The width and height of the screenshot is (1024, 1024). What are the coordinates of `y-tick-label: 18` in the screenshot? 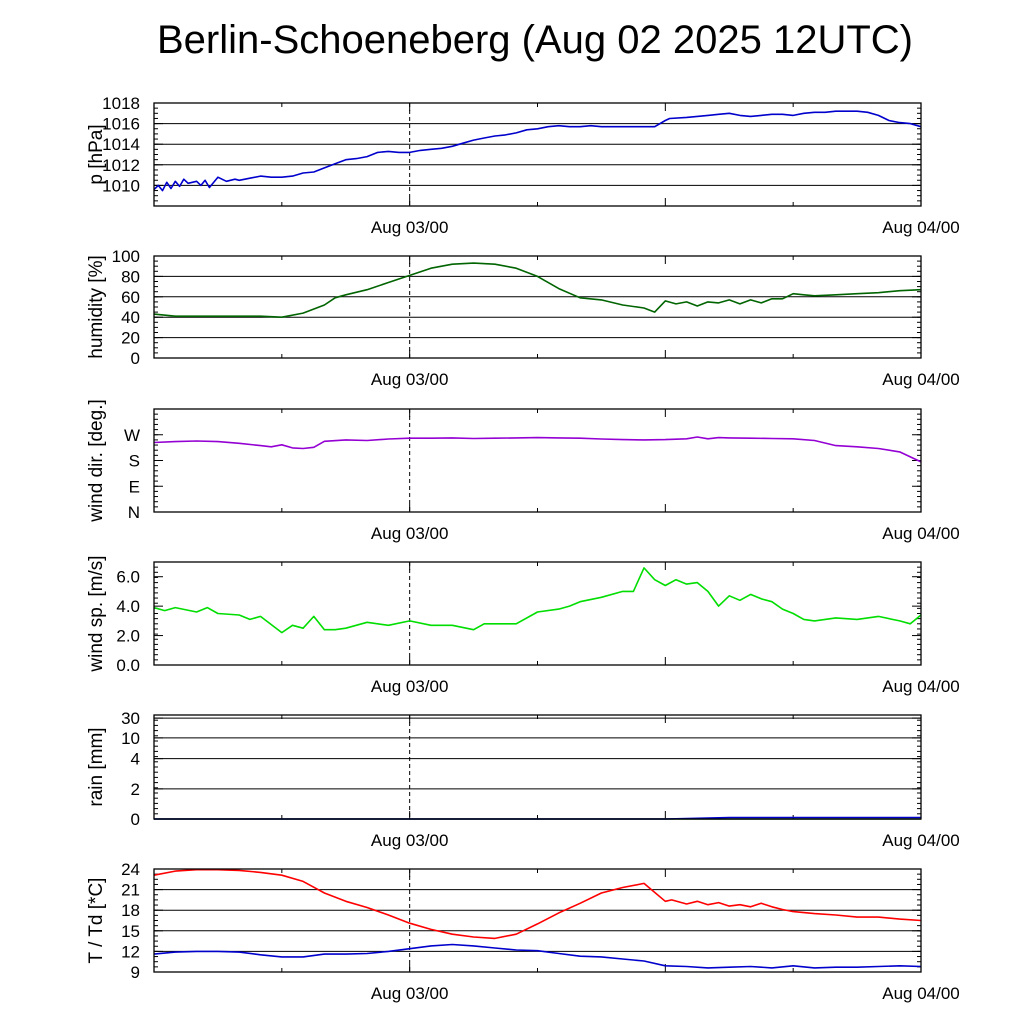 It's located at (130, 910).